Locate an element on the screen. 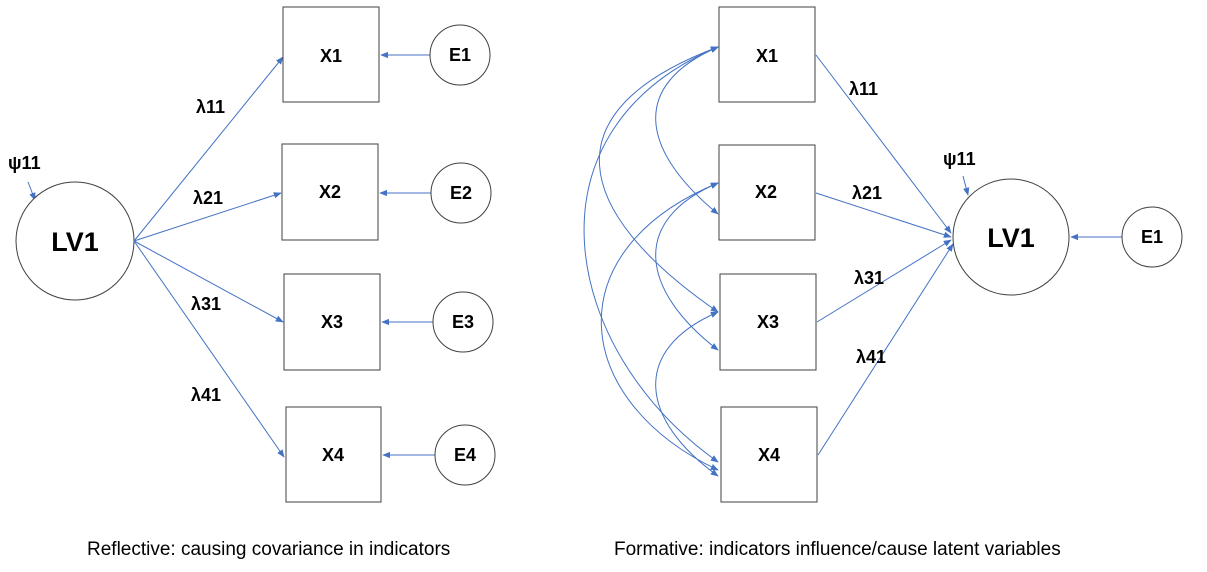 This screenshot has height=572, width=1207. reflective-error-label-4: E4 is located at coordinates (465, 455).